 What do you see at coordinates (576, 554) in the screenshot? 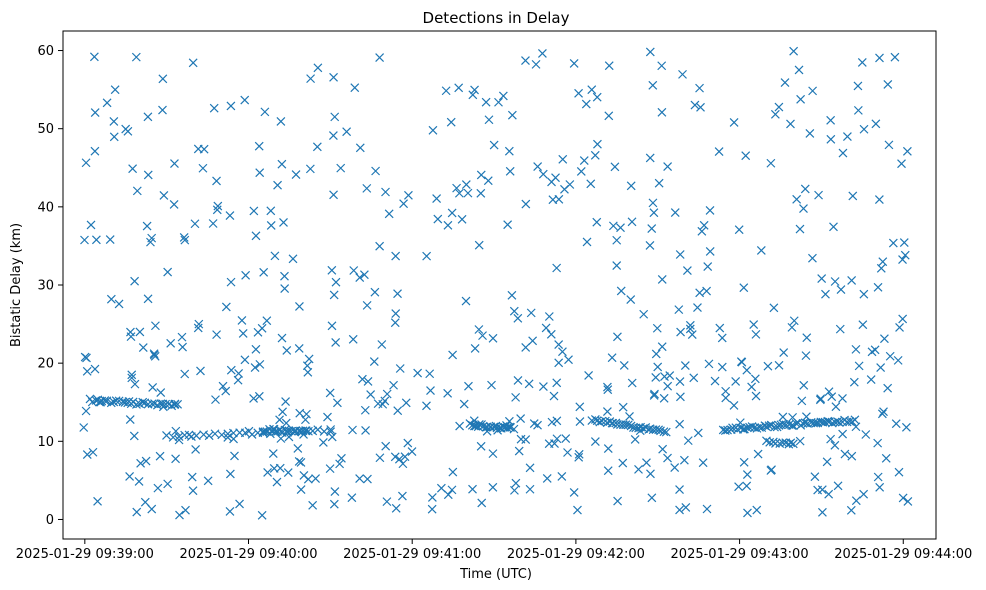
I see `x-tick-label: 2025-01-29 09:42:00` at bounding box center [576, 554].